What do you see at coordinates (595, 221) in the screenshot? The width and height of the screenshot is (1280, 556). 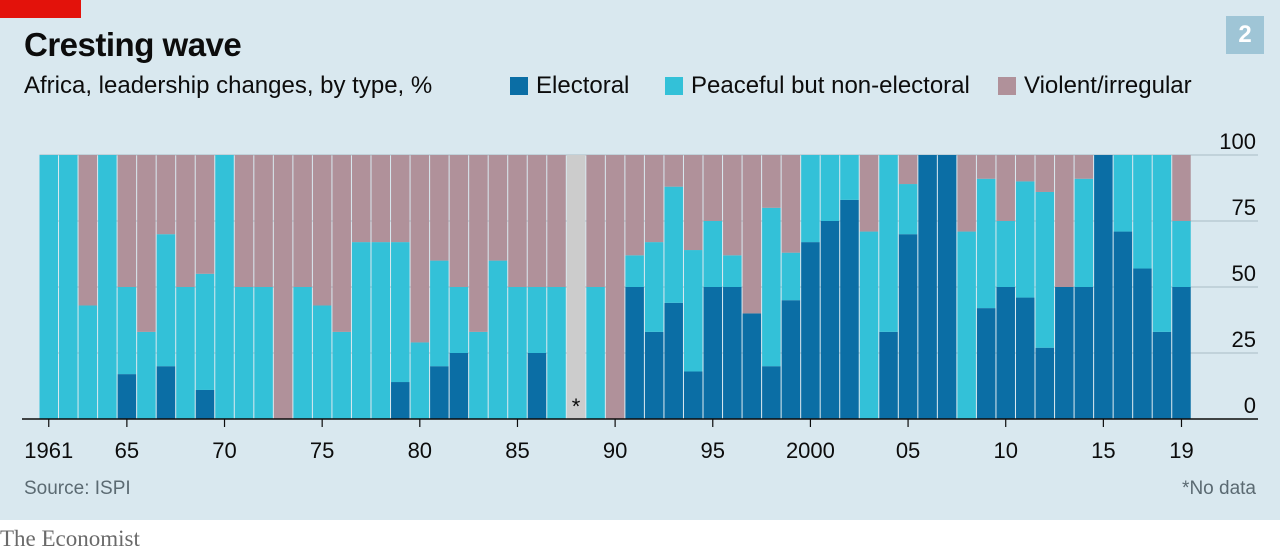 I see `bar-violent-1989` at bounding box center [595, 221].